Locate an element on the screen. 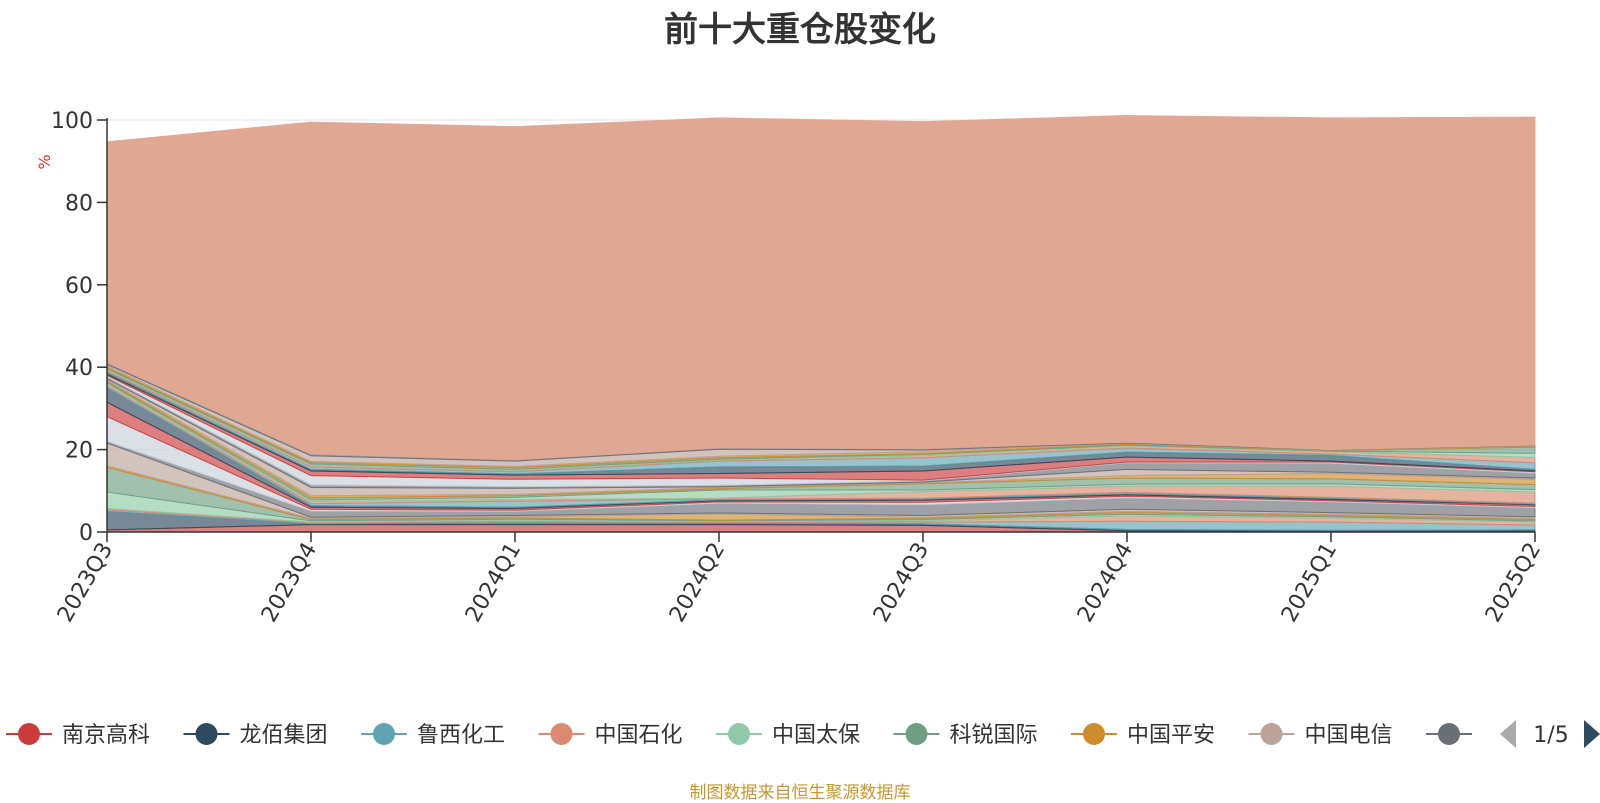 This screenshot has width=1600, height=803. y-axis-unit-label: % is located at coordinates (44, 161).